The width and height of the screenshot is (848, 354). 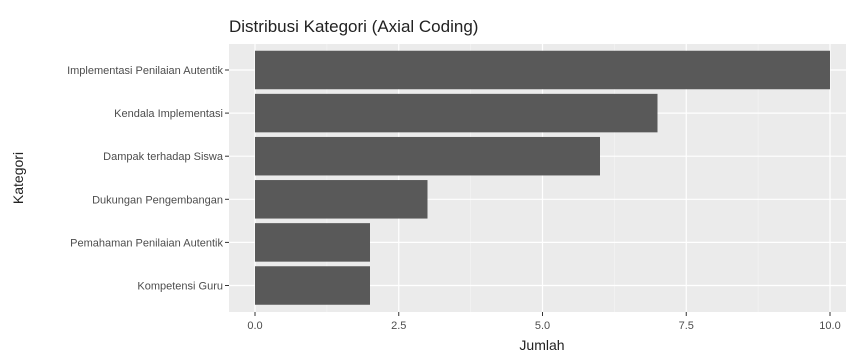 What do you see at coordinates (353, 26) in the screenshot?
I see `chart-title: Distribusi Kategori (Axial Coding)` at bounding box center [353, 26].